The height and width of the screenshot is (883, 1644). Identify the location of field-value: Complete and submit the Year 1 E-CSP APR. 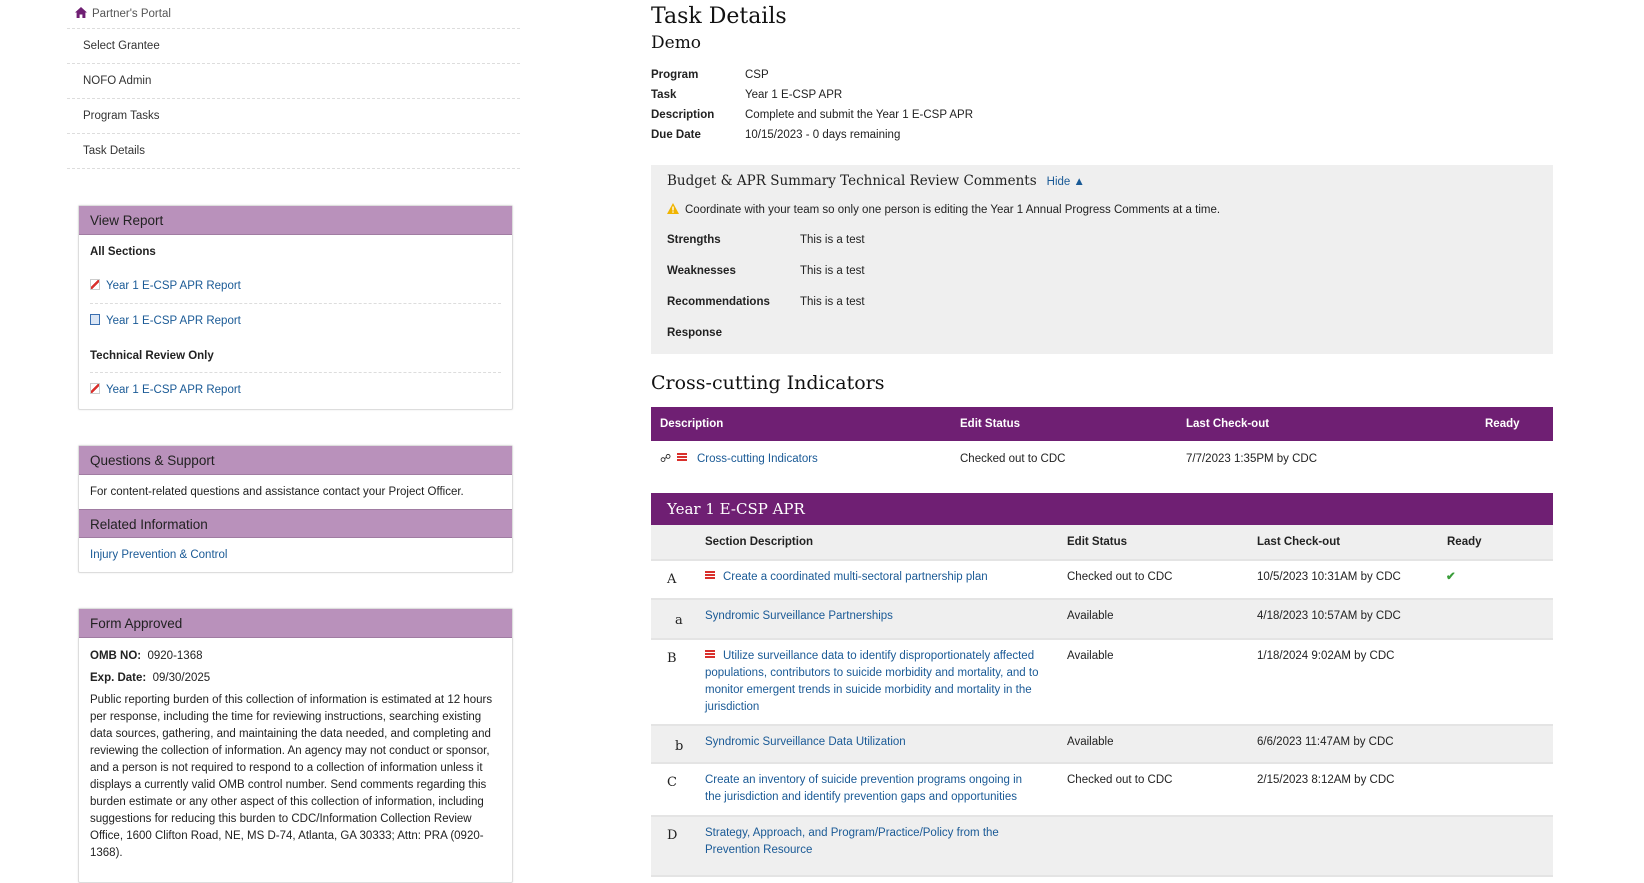
(859, 115).